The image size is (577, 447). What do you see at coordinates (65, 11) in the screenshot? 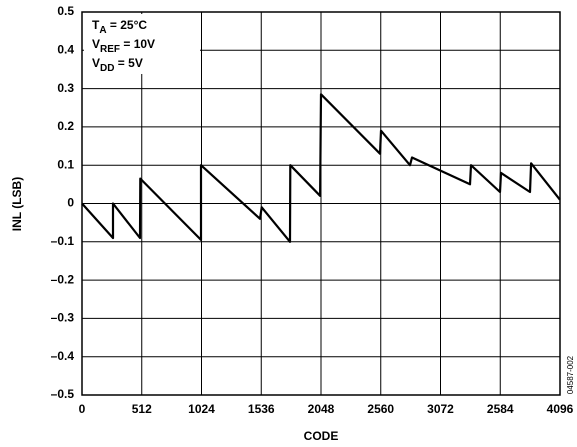
I see `y-tick-label: 0.5` at bounding box center [65, 11].